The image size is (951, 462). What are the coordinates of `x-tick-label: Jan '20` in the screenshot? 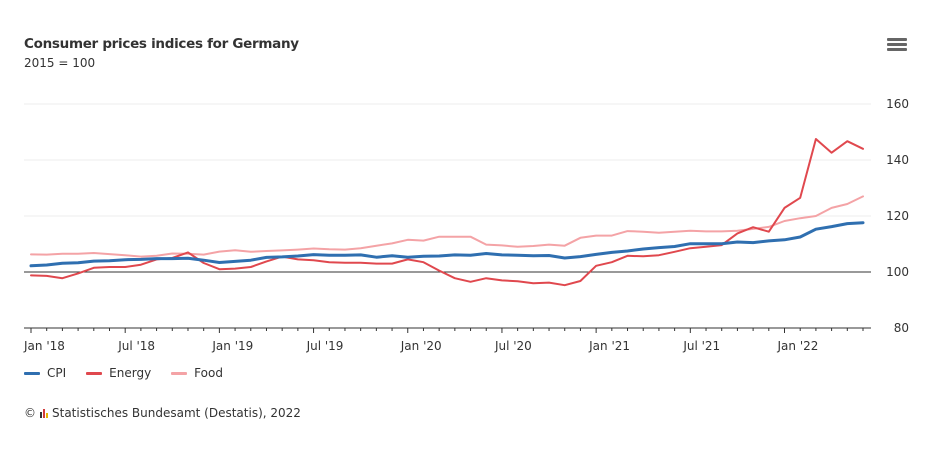 It's located at (421, 346).